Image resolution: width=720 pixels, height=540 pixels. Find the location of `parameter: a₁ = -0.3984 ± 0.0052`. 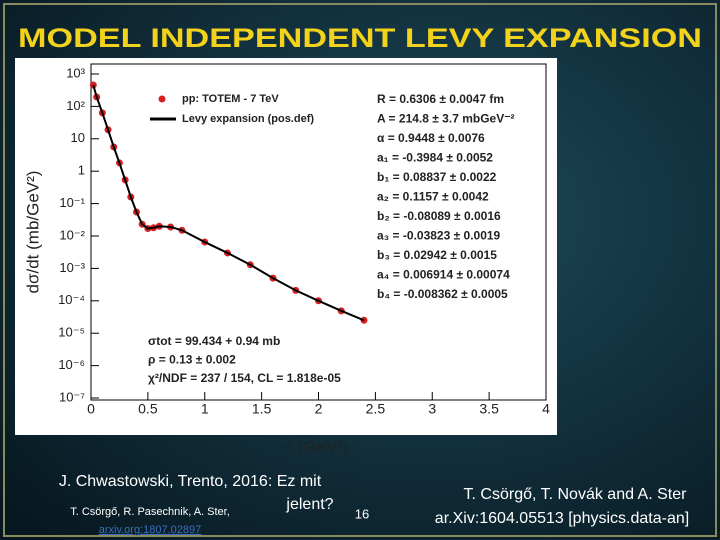

parameter: a₁ = -0.3984 ± 0.0052 is located at coordinates (435, 158).